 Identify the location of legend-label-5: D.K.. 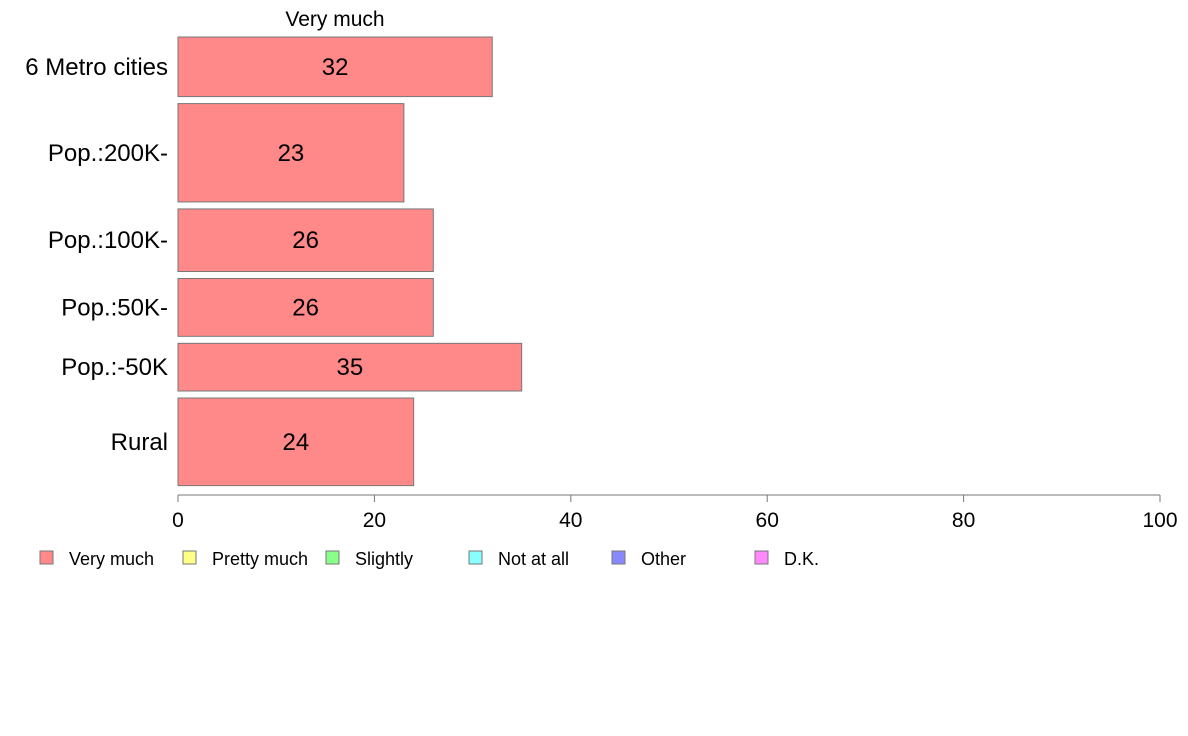
(801, 559).